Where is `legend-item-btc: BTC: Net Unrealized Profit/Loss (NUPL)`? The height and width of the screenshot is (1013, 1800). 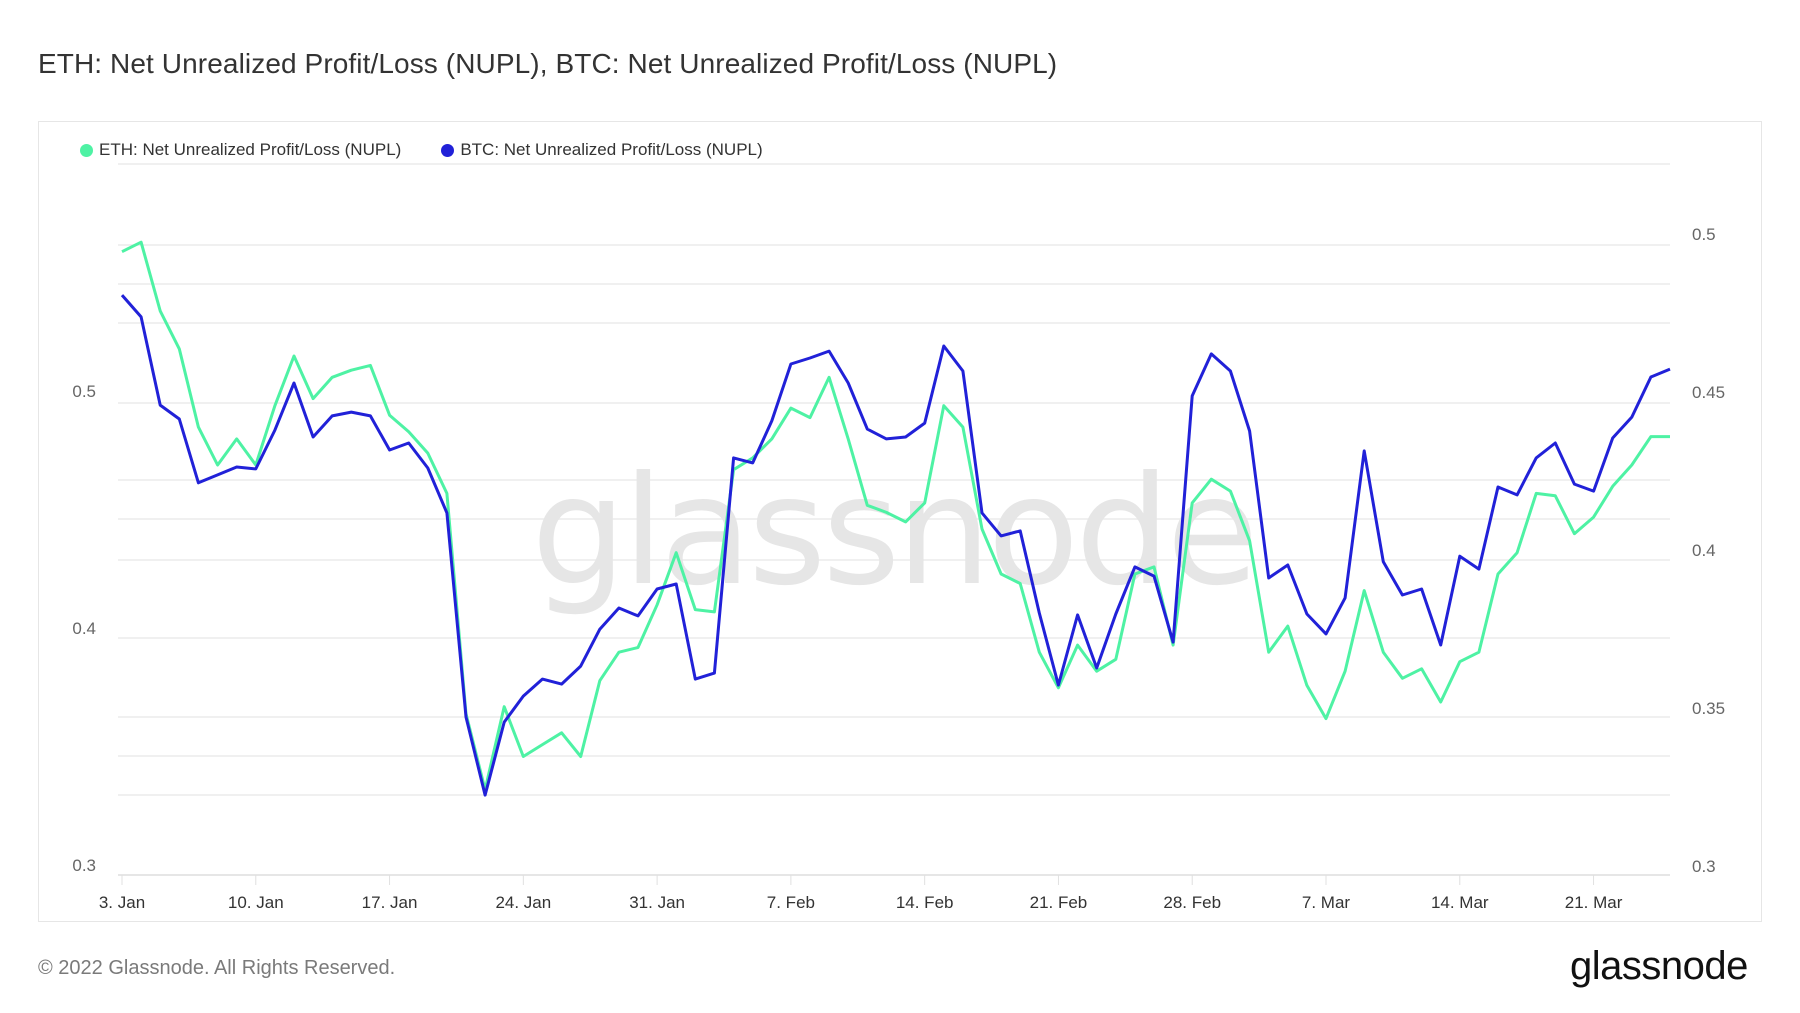
legend-item-btc: BTC: Net Unrealized Profit/Loss (NUPL) is located at coordinates (602, 150).